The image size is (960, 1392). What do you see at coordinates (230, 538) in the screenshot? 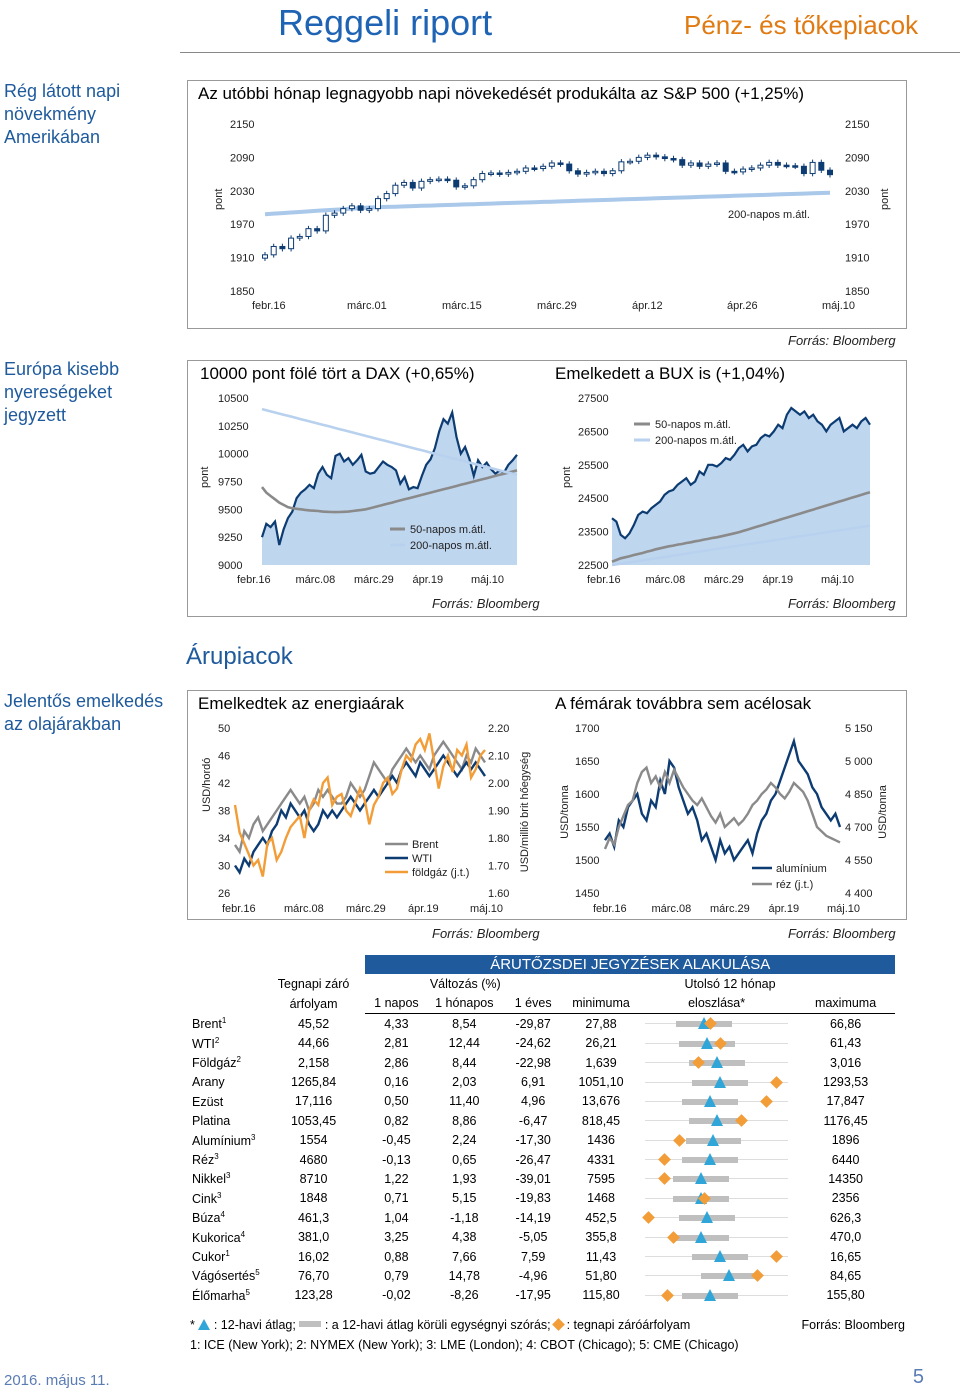
I see `y-tick: 9250` at bounding box center [230, 538].